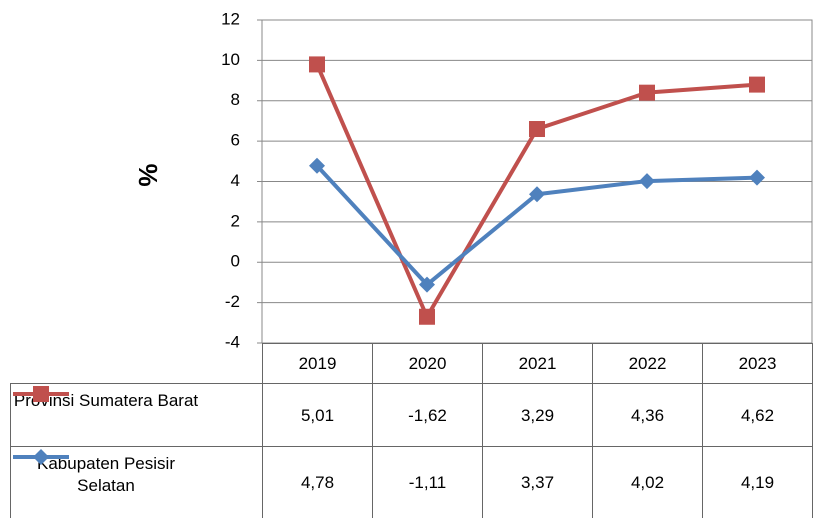 The width and height of the screenshot is (832, 518). Describe the element at coordinates (235, 220) in the screenshot. I see `y-tick-label: 2` at that location.